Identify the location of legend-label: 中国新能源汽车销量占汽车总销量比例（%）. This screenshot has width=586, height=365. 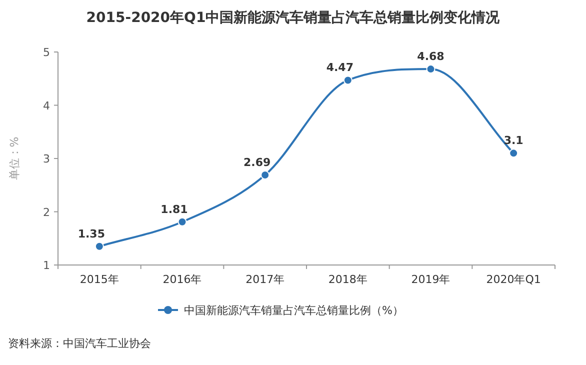
(294, 310).